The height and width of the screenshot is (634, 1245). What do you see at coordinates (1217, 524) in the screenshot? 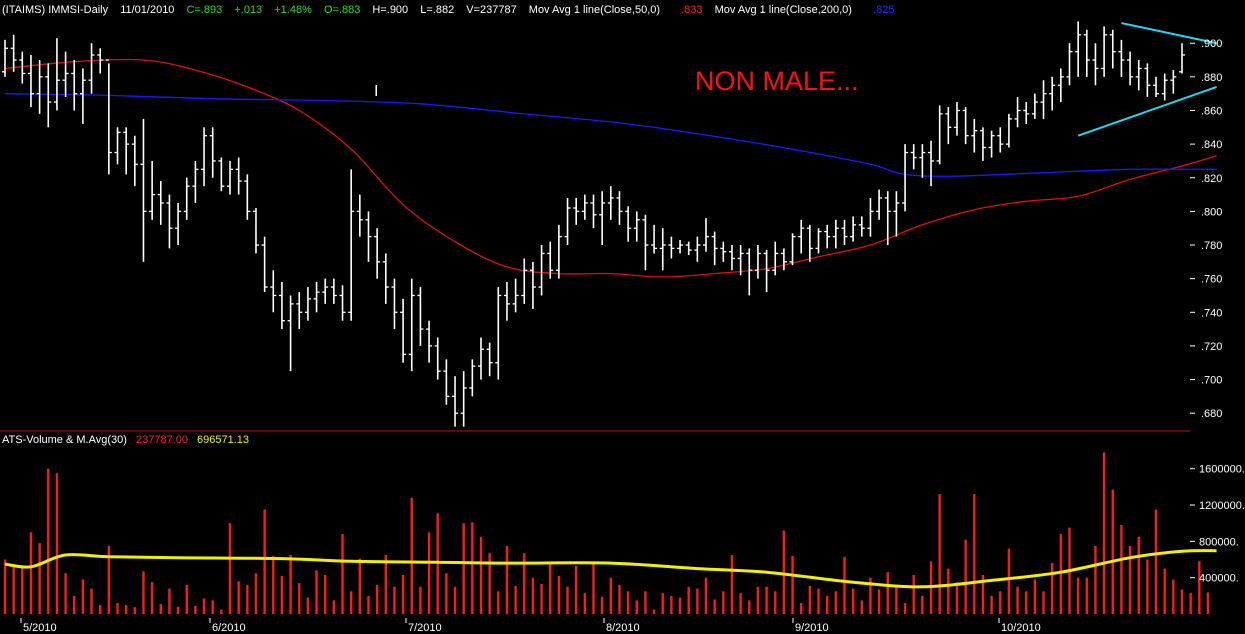
I see `volume-axis: 400000. 800000. 1200000. 1600000.` at bounding box center [1217, 524].